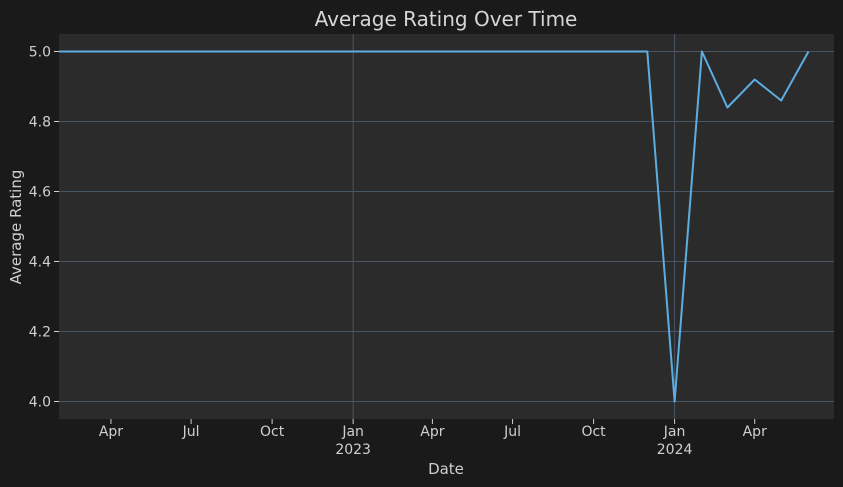  What do you see at coordinates (675, 450) in the screenshot?
I see `x-tick-year-label: 2024` at bounding box center [675, 450].